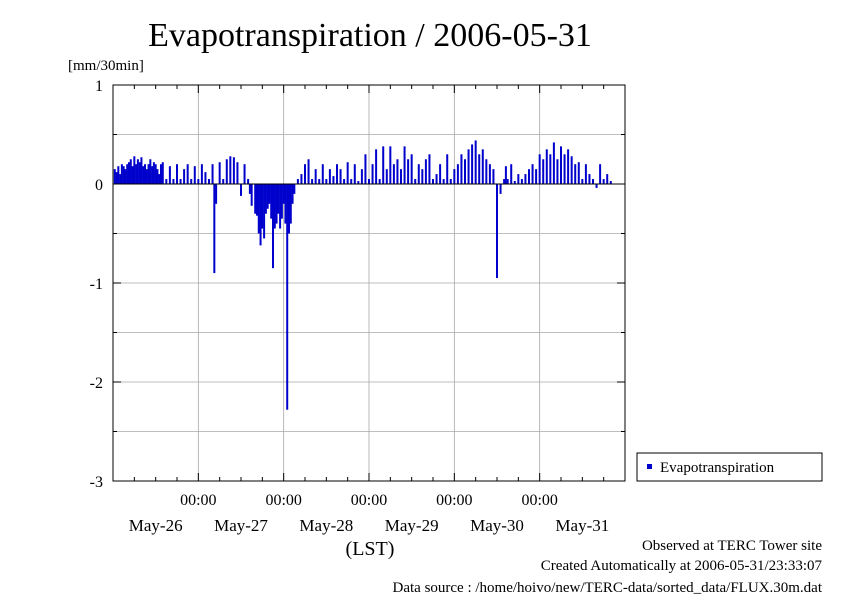 This screenshot has height=595, width=842. I want to click on legend-label: Evapotranspiration, so click(717, 468).